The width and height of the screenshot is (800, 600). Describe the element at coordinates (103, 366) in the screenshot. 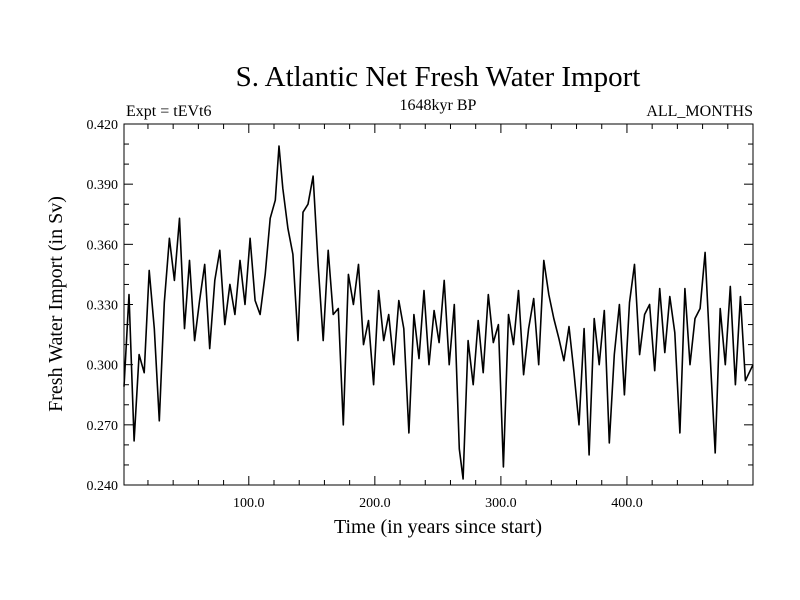

I see `y-tick-label: 0.300` at that location.